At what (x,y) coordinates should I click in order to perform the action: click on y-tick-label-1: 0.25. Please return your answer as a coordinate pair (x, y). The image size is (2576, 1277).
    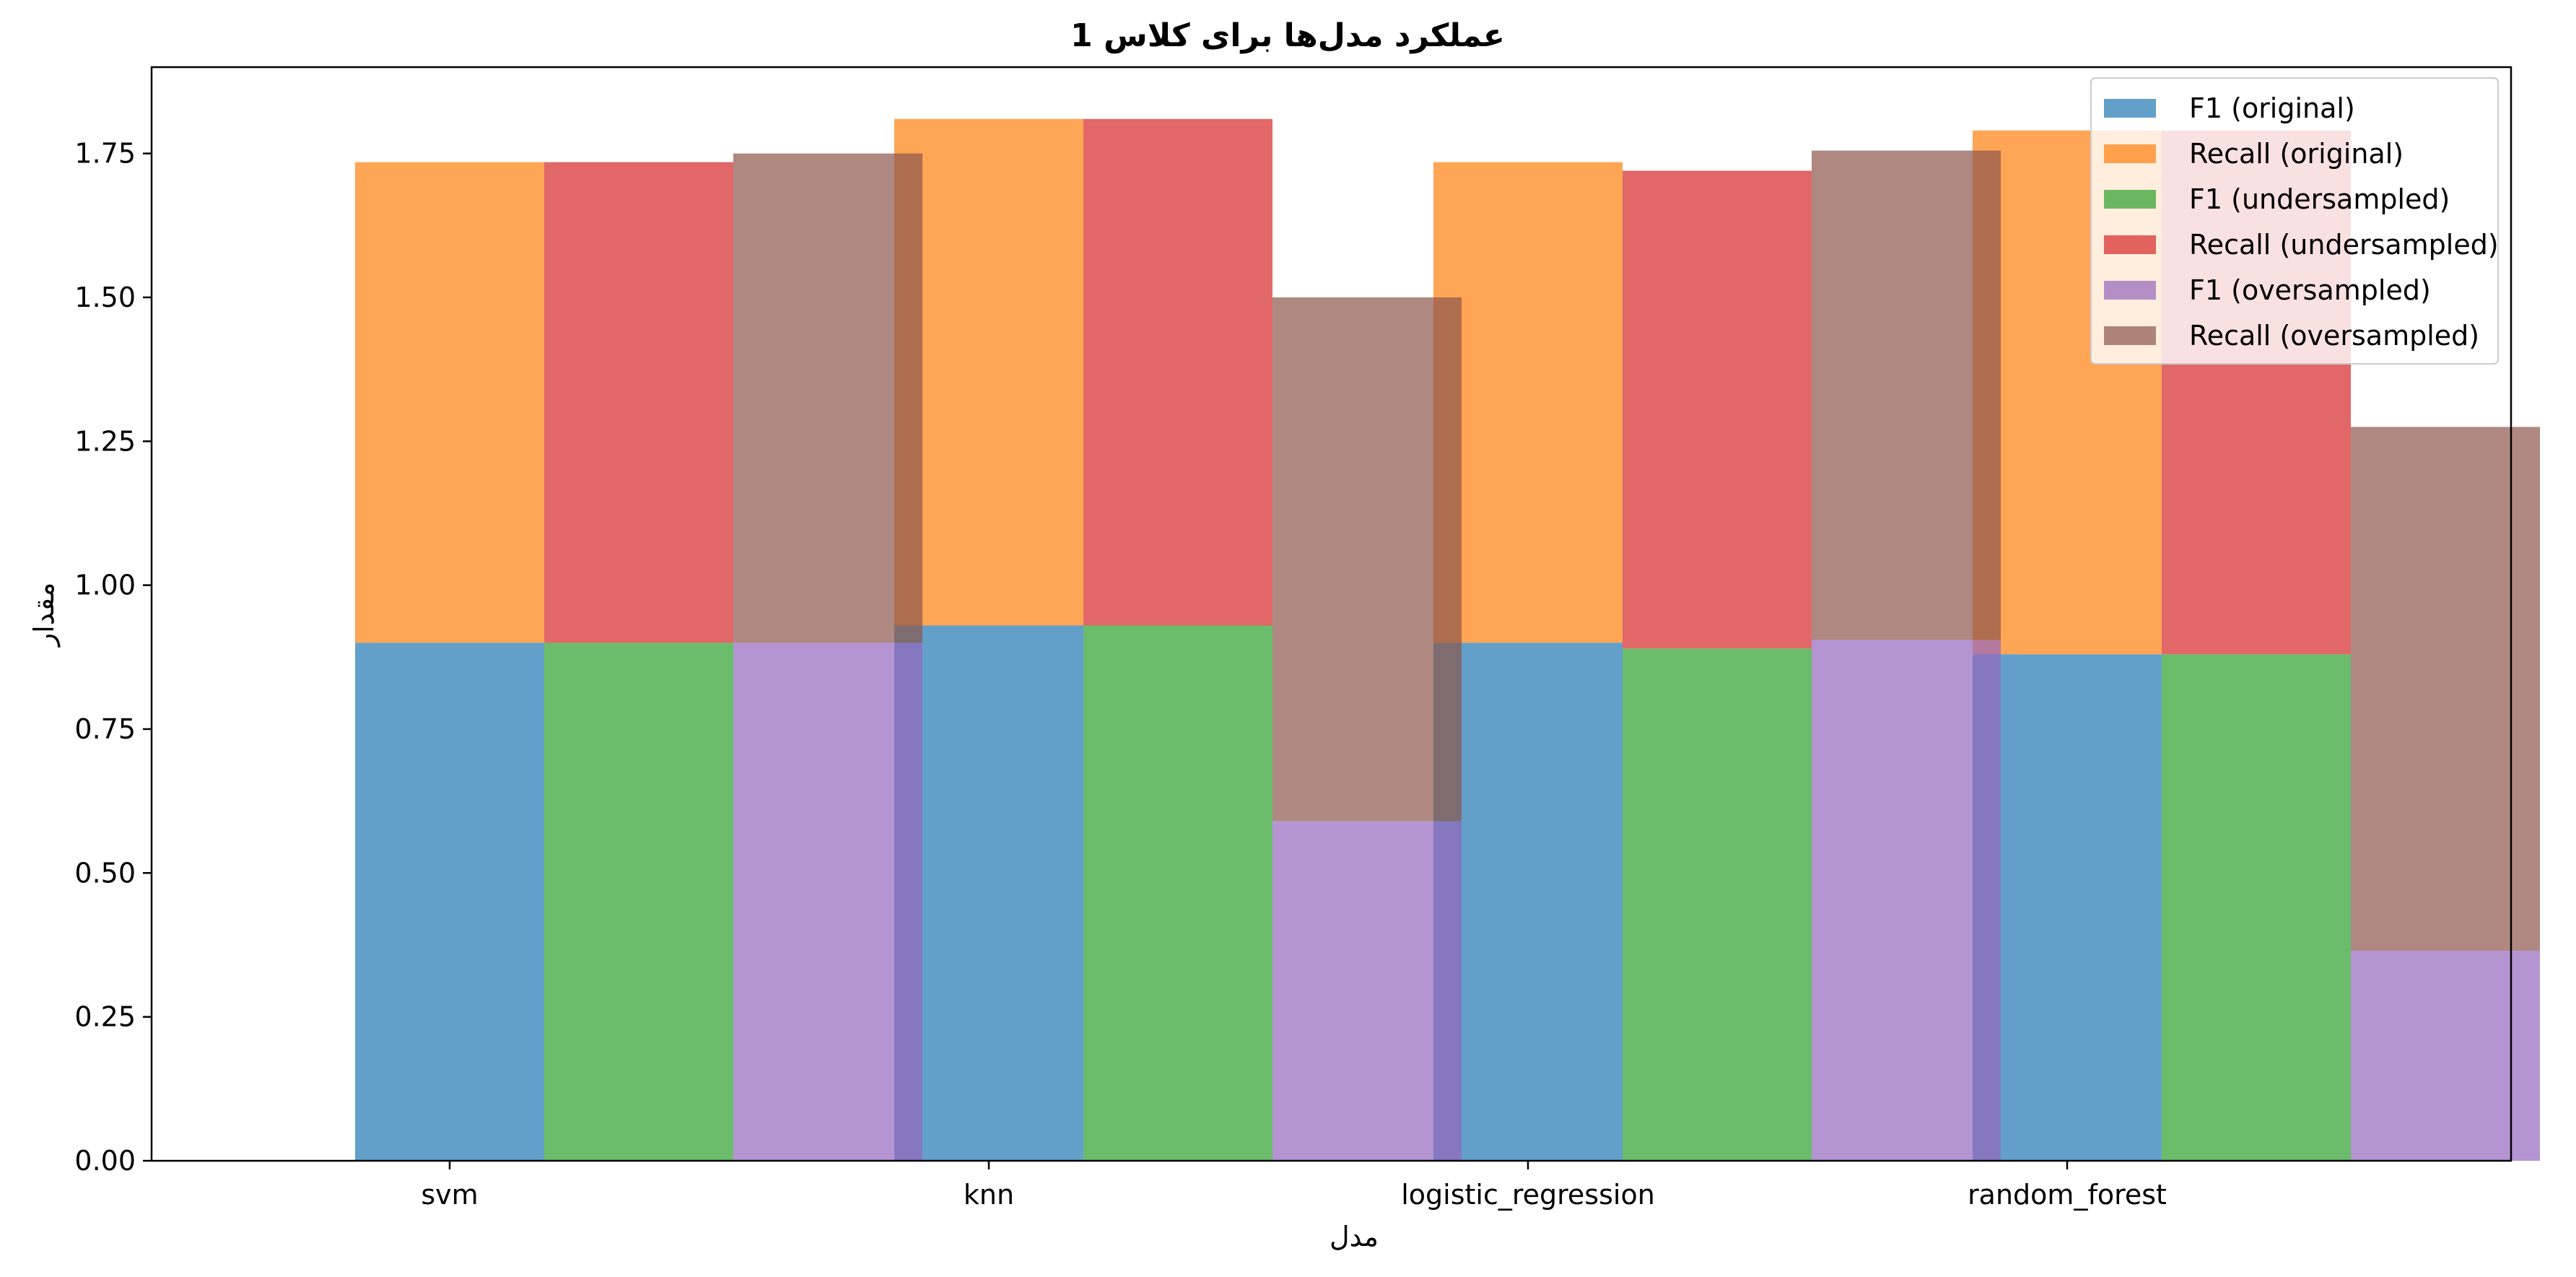
    Looking at the image, I should click on (105, 1017).